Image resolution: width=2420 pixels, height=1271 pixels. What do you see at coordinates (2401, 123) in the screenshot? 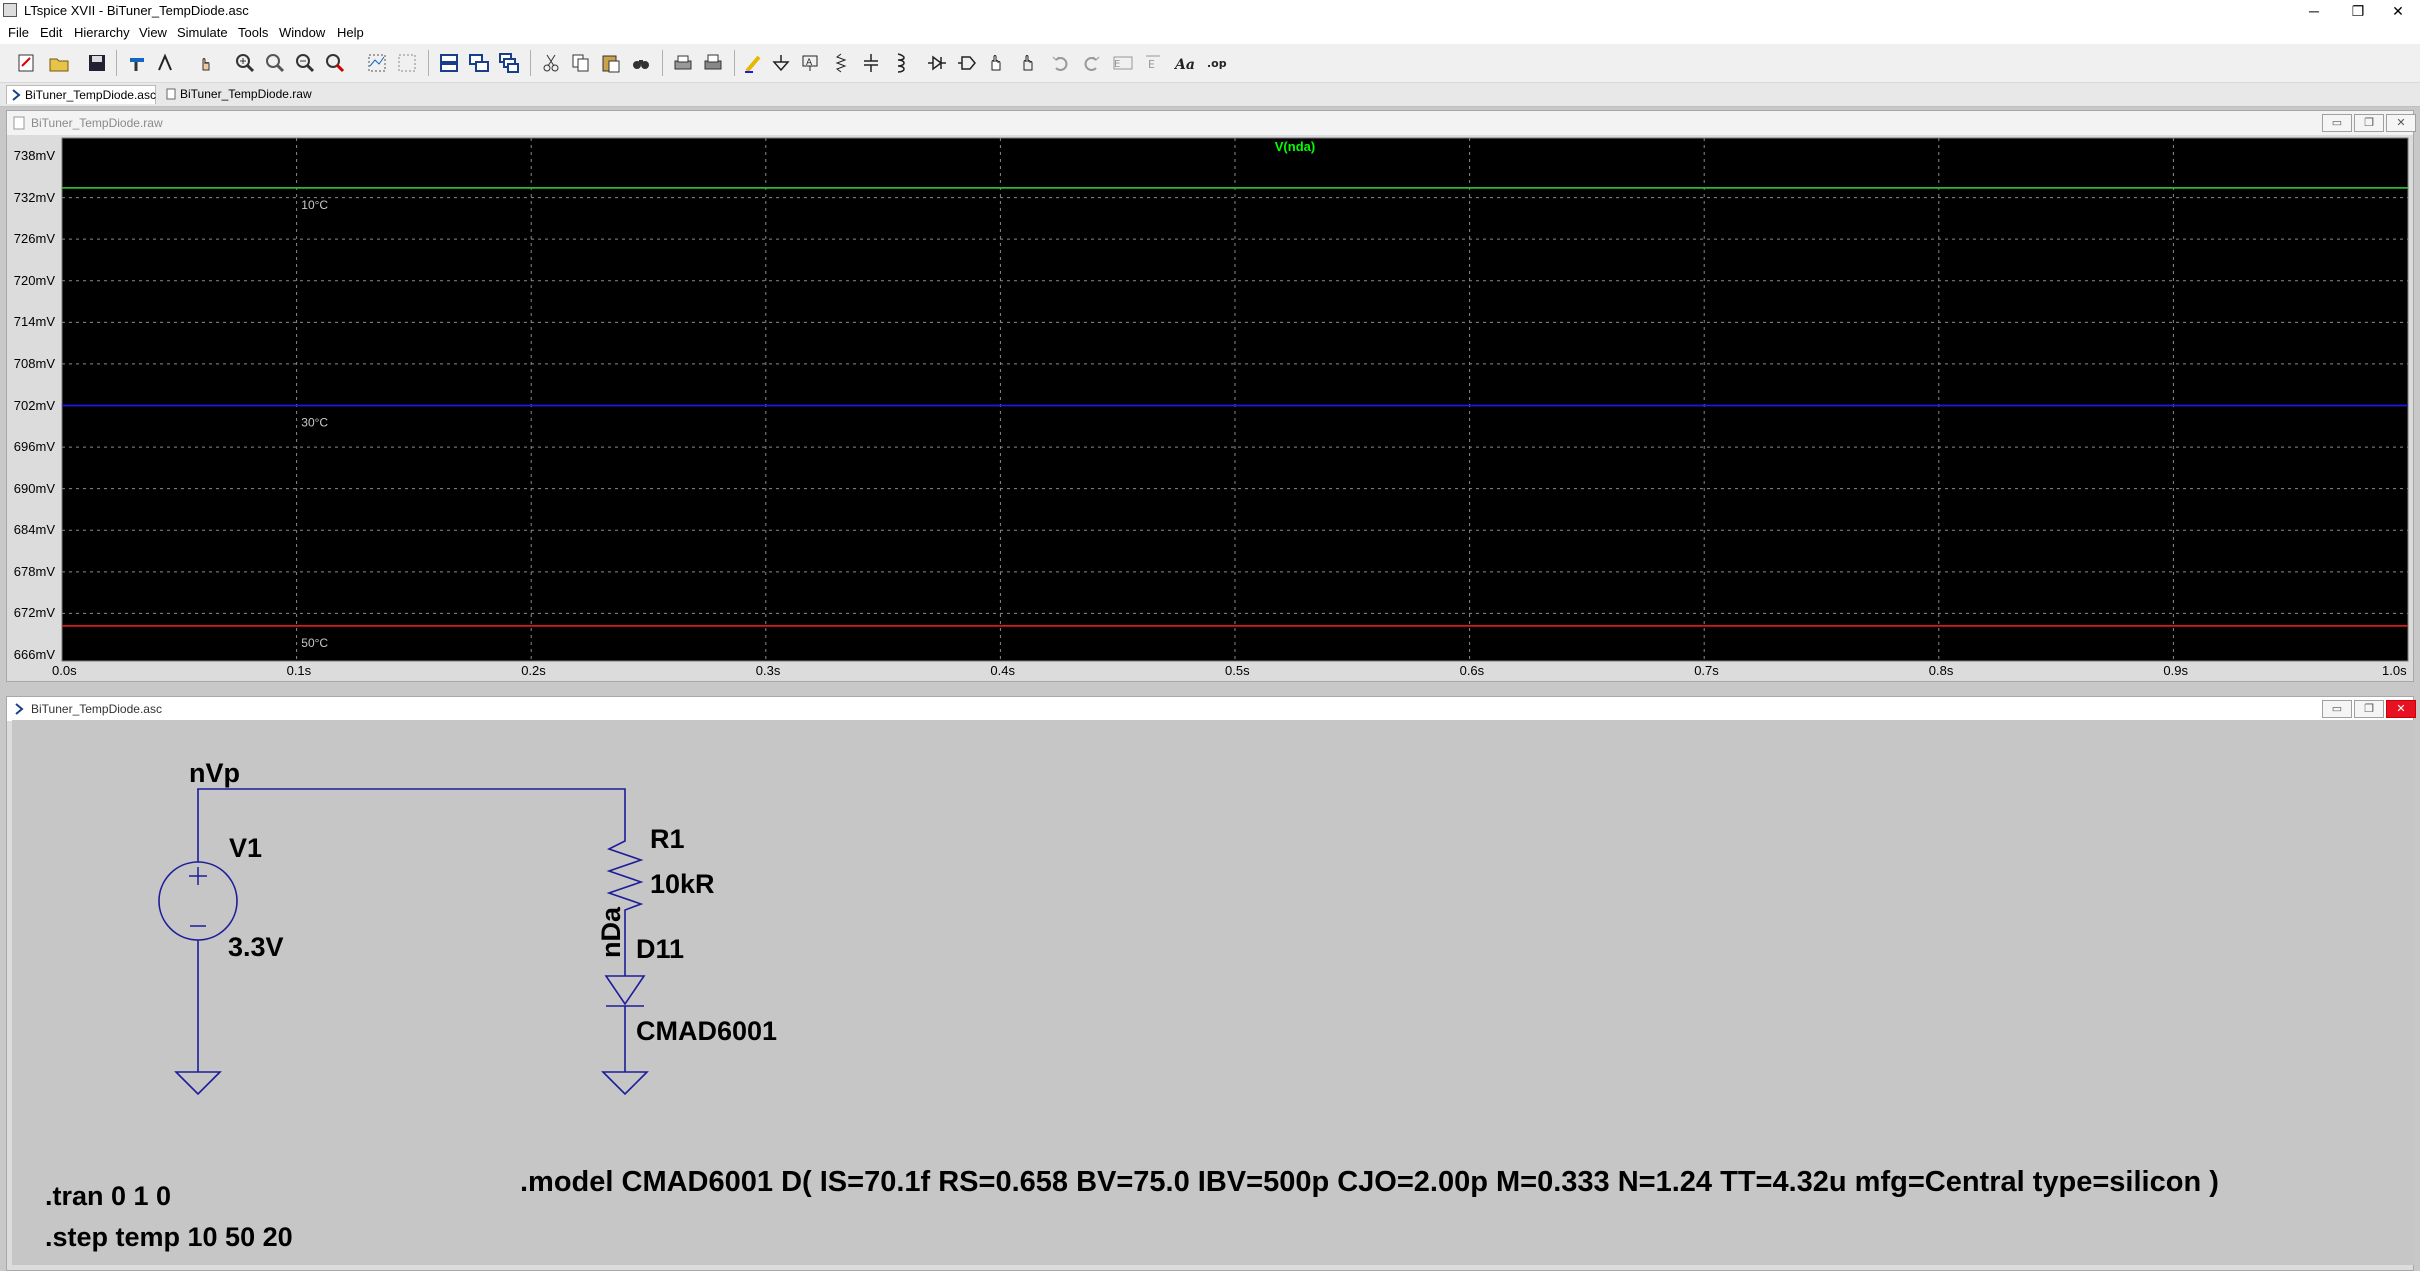
I see `waveform-close-button: ✕` at bounding box center [2401, 123].